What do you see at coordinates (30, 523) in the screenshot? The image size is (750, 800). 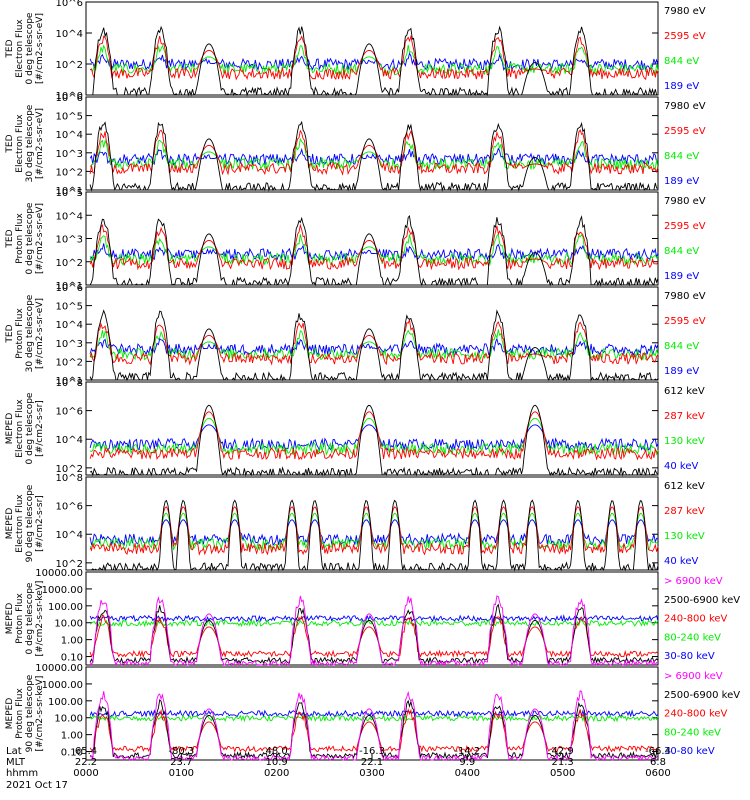 I see `y-axis-label-line: 90 deg telescope` at bounding box center [30, 523].